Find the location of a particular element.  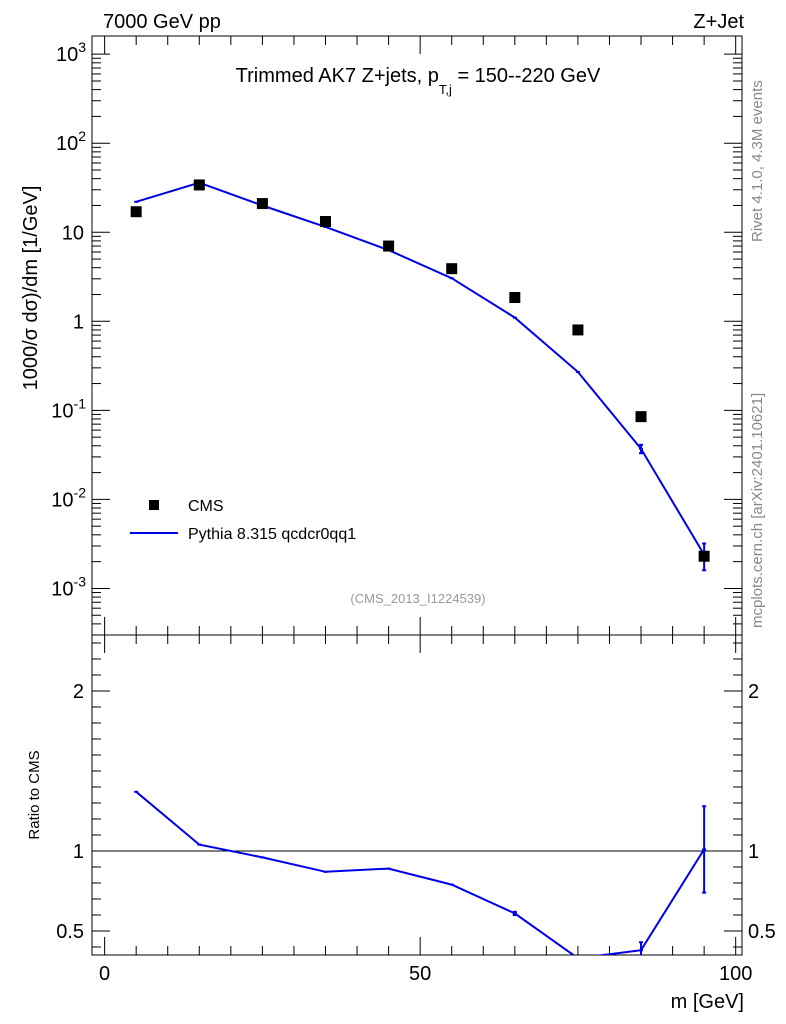

legend-cms-label: CMS is located at coordinates (206, 506).